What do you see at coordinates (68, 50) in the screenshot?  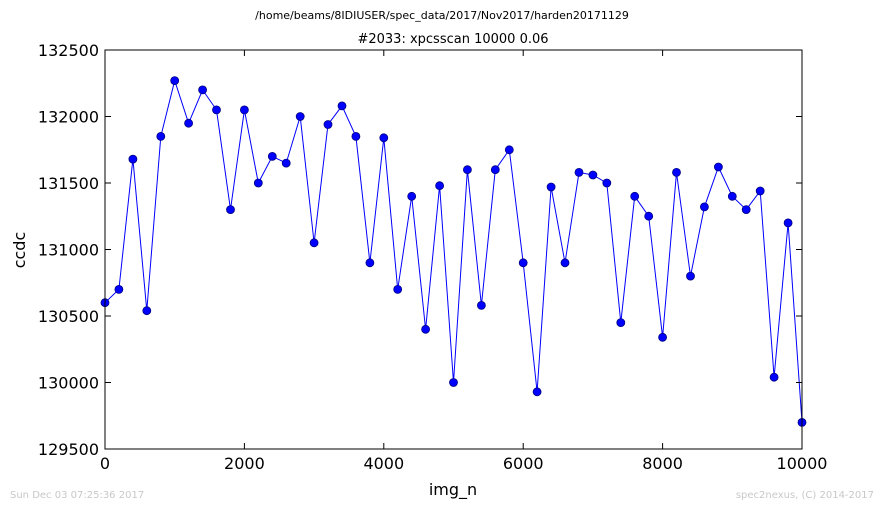 I see `y-tick-label: 132500` at bounding box center [68, 50].